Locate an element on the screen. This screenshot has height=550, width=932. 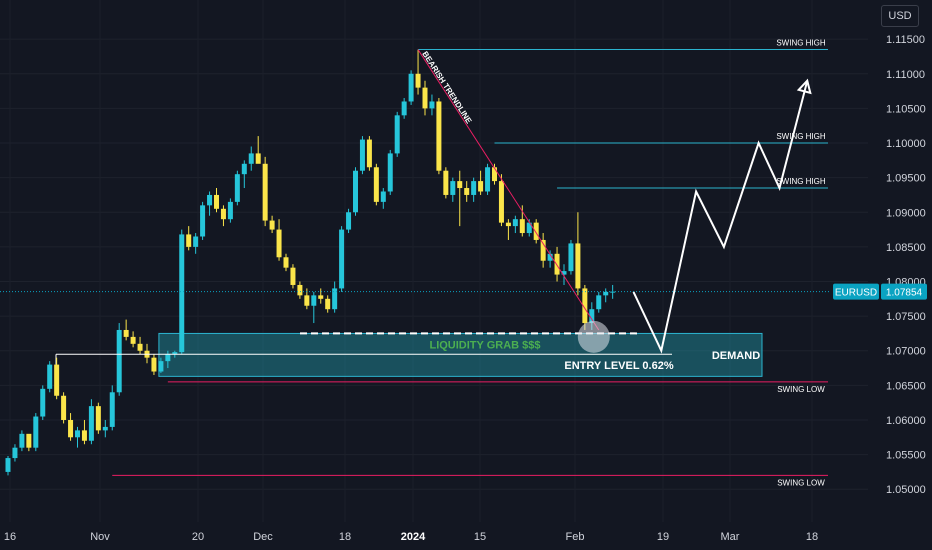
price-tick-label: 1.09000 is located at coordinates (906, 213).